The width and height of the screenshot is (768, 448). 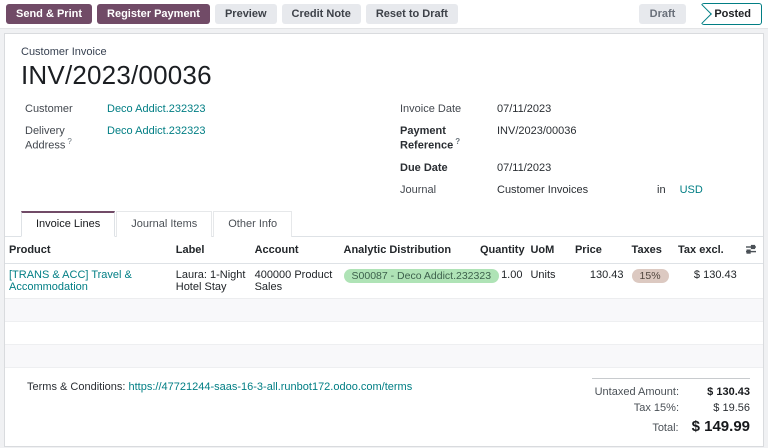 I want to click on total-label: Total:, so click(x=665, y=427).